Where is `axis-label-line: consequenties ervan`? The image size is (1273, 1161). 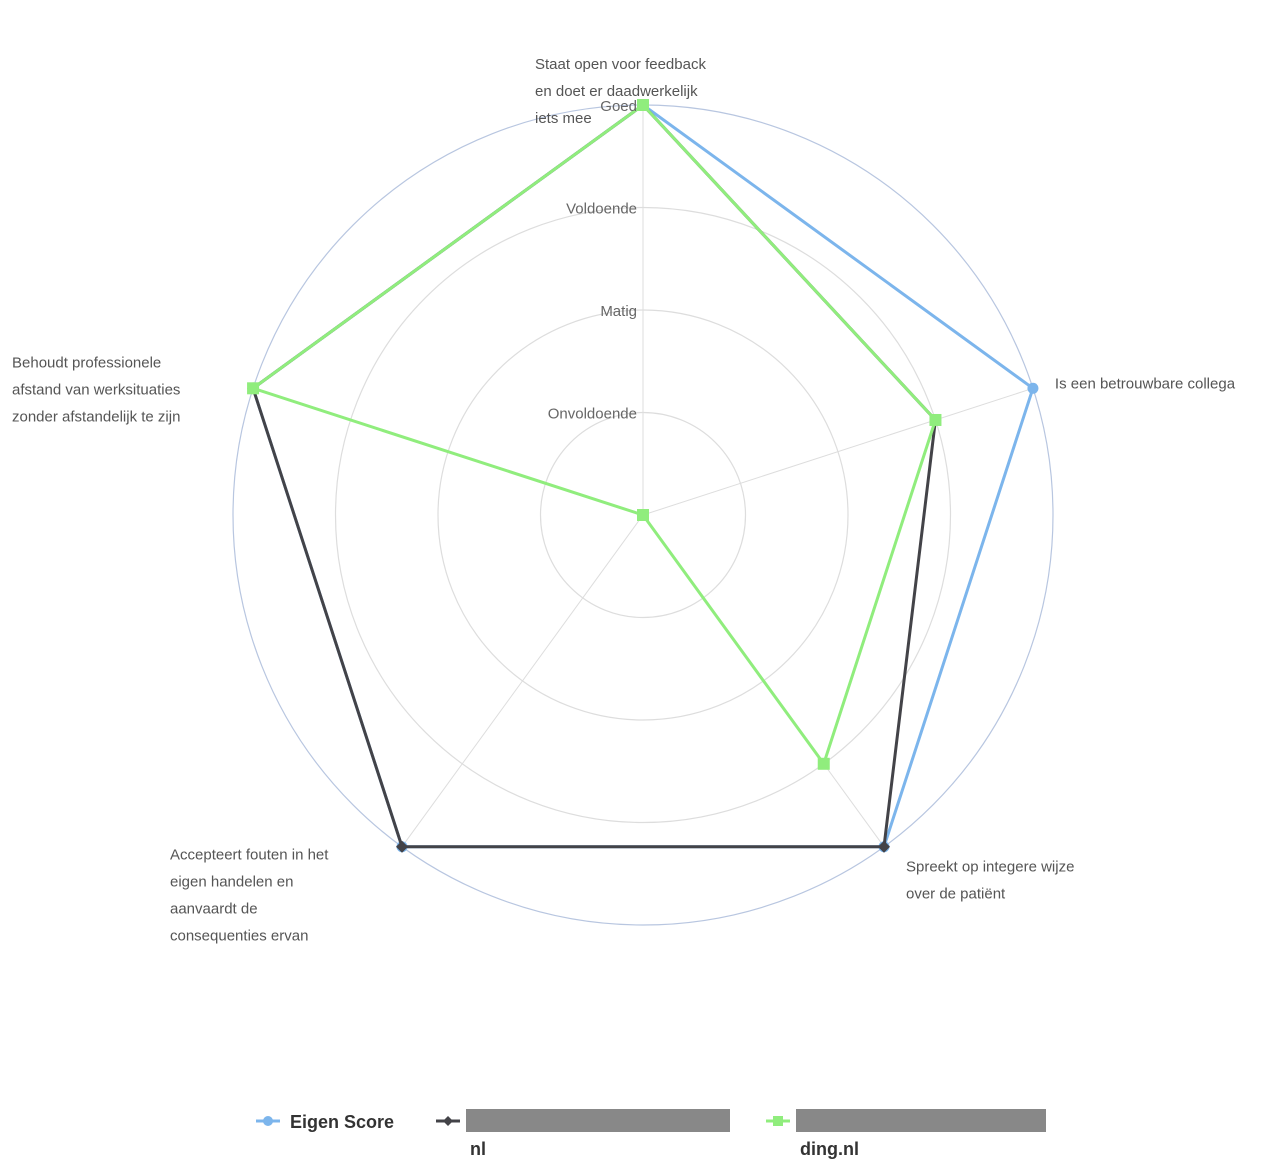 axis-label-line: consequenties ervan is located at coordinates (239, 936).